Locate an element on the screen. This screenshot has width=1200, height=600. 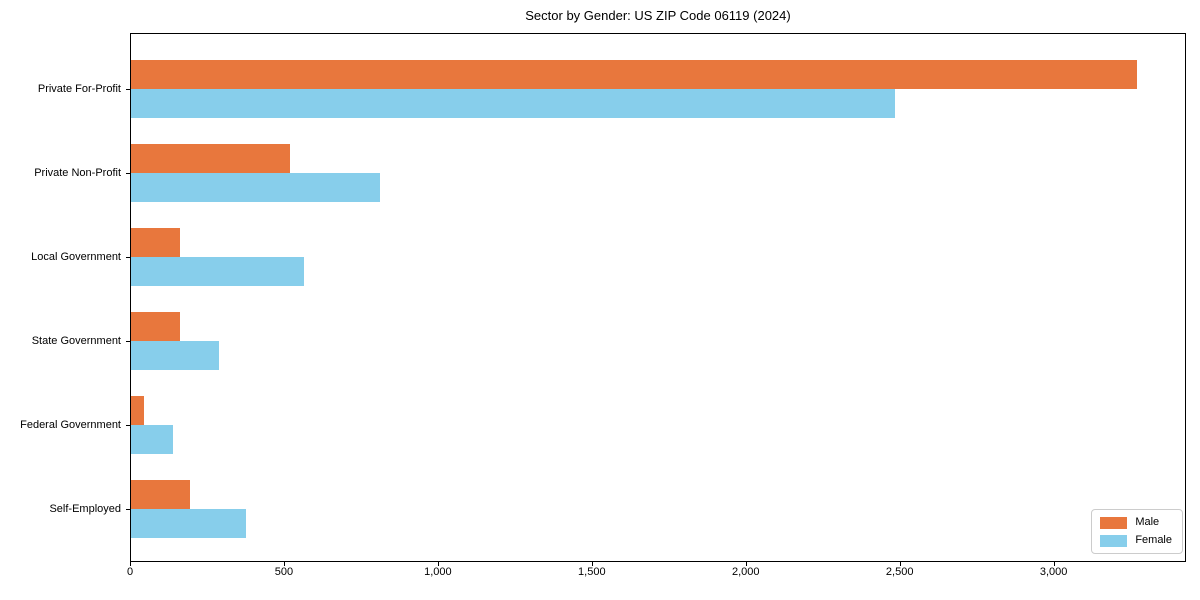
x-tick-label-0: 0 is located at coordinates (130, 572).